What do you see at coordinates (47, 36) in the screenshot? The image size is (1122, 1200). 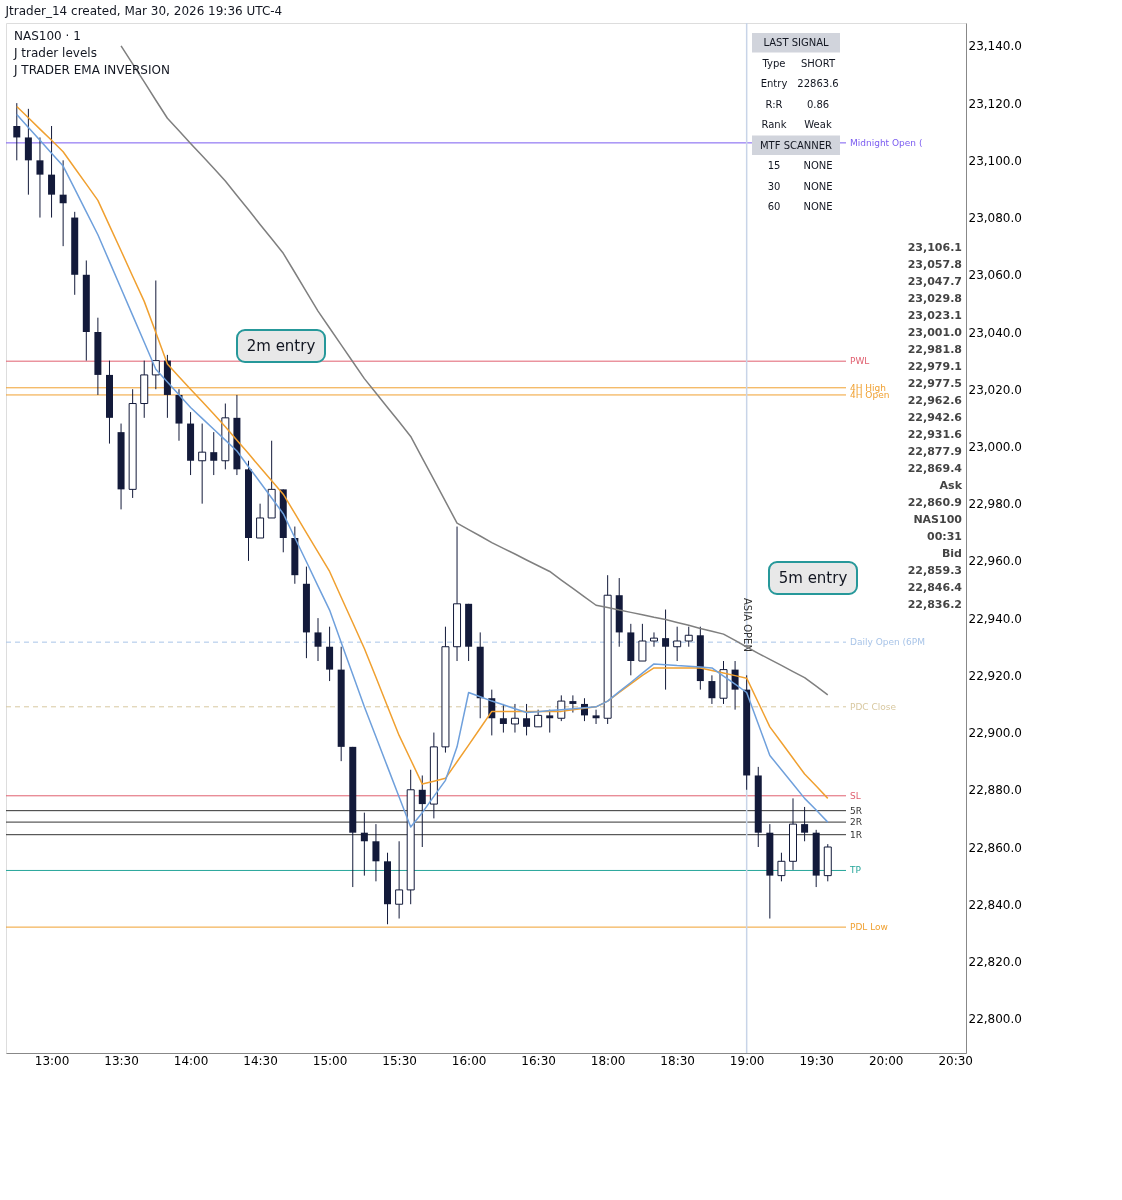 I see `annotation: NAS100 · 1` at bounding box center [47, 36].